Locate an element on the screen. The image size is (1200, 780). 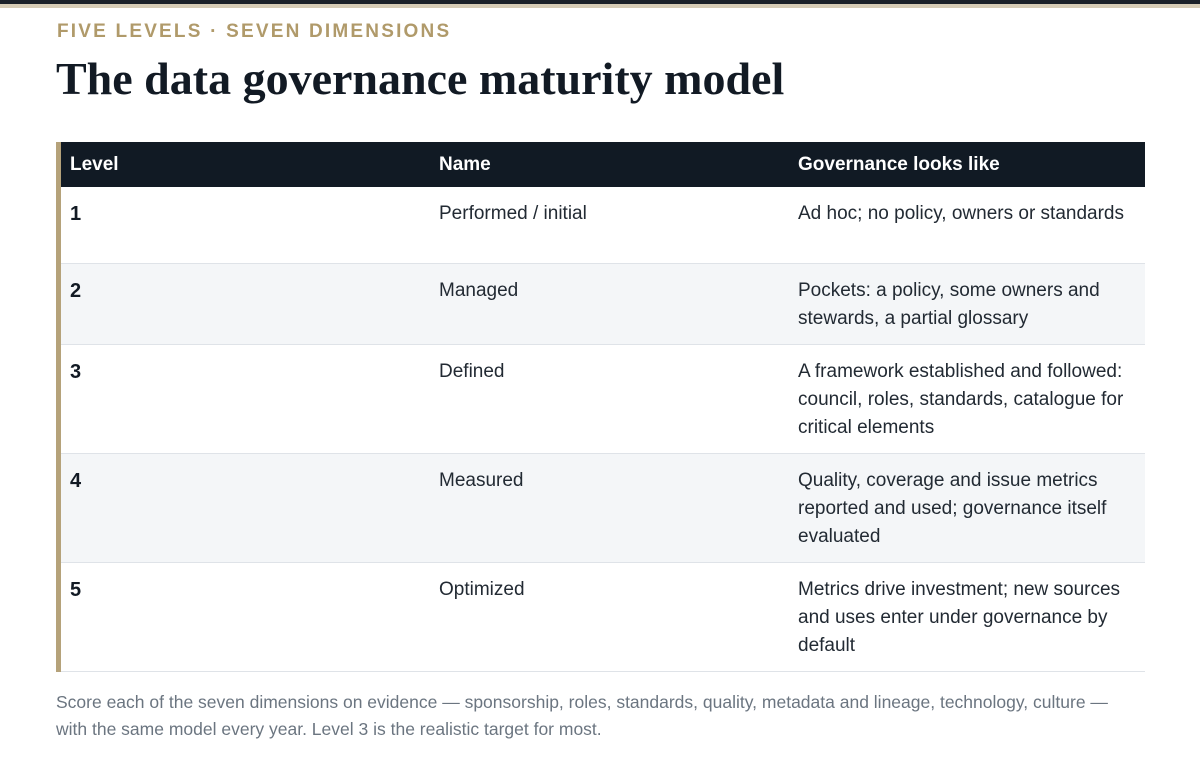
level-name: Optimized is located at coordinates (482, 589).